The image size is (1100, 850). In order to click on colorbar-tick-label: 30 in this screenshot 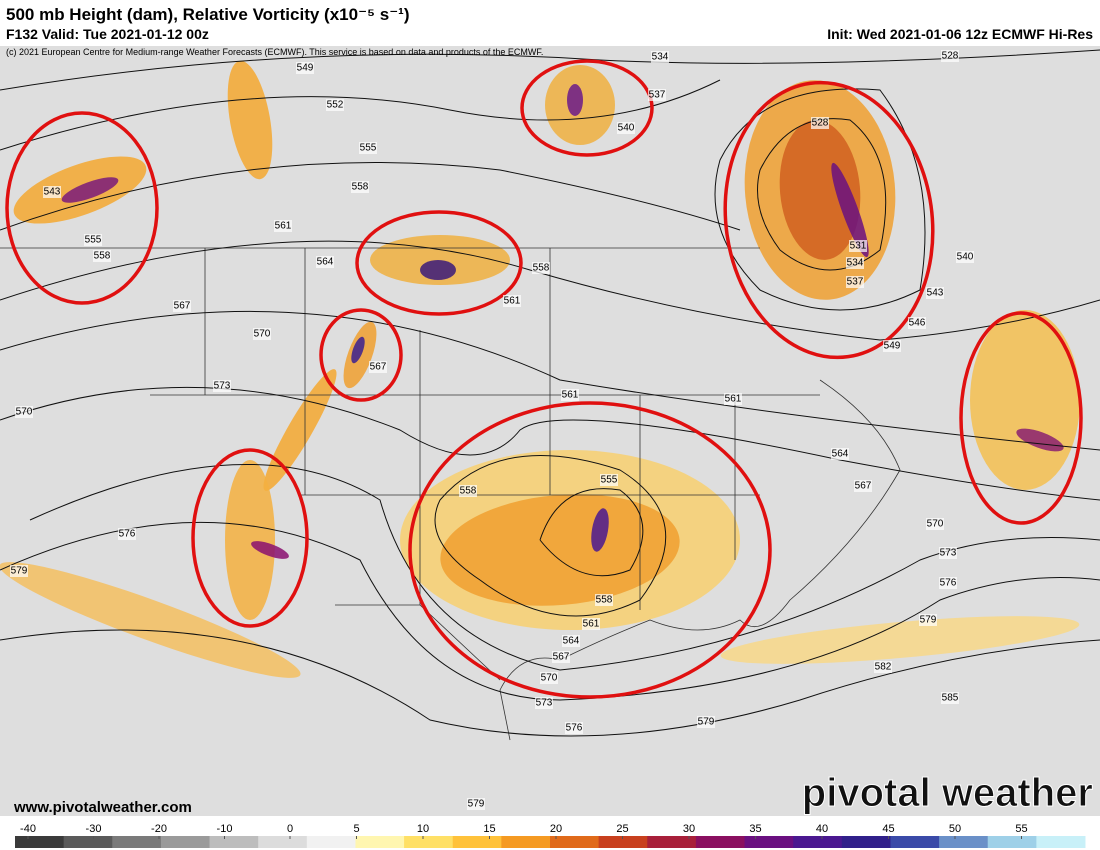, I will do `click(689, 829)`.